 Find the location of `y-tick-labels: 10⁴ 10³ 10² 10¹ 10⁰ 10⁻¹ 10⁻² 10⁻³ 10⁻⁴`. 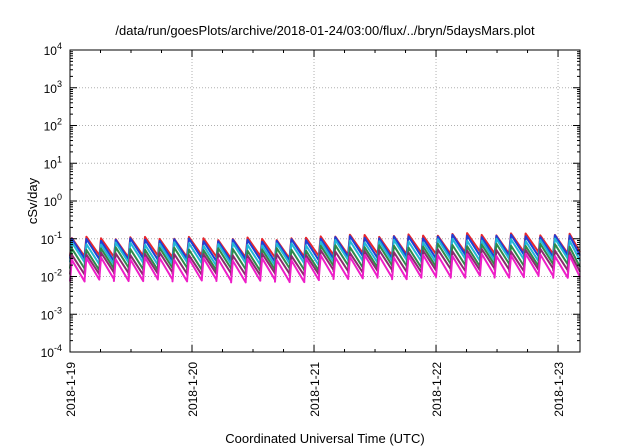

y-tick-labels: 10⁴ 10³ 10² 10¹ 10⁰ 10⁻¹ 10⁻² 10⁻³ 10⁻⁴ is located at coordinates (51, 200).